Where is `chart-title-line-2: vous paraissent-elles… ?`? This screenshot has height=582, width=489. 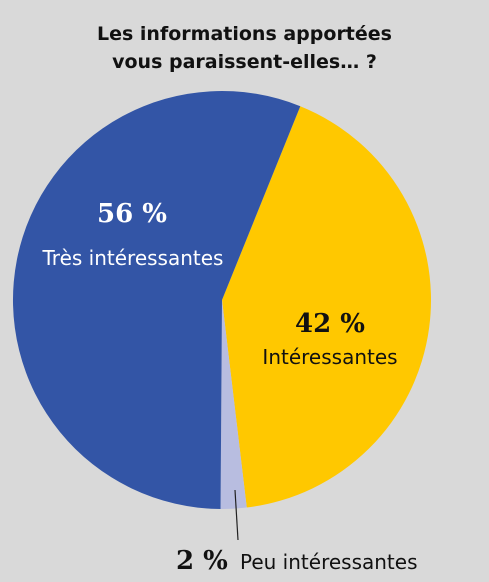
chart-title-line-2: vous paraissent-elles… ? is located at coordinates (244, 62).